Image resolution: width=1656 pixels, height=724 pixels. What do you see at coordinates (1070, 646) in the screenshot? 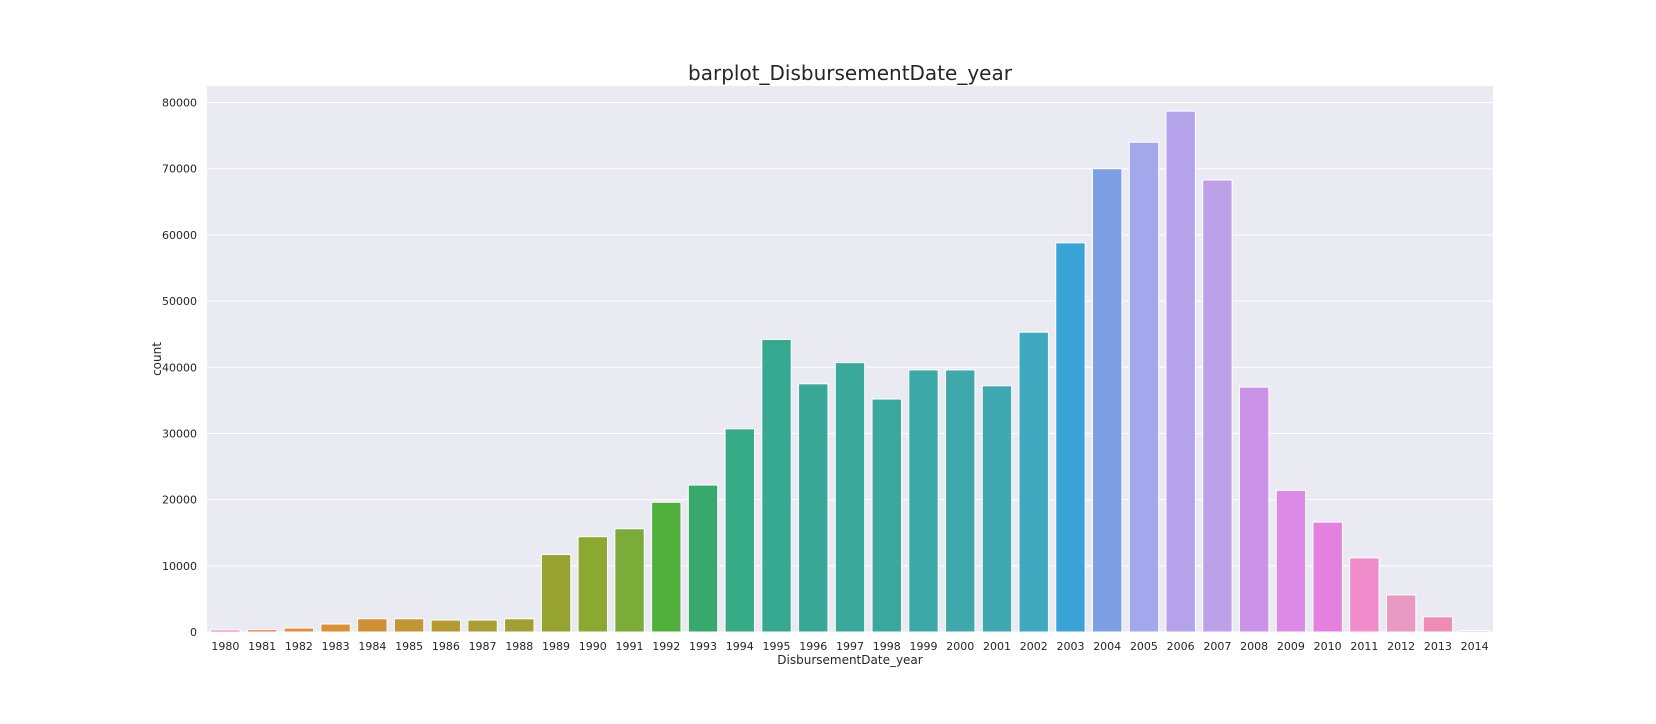
I see `x-tick-label: 2003` at bounding box center [1070, 646].